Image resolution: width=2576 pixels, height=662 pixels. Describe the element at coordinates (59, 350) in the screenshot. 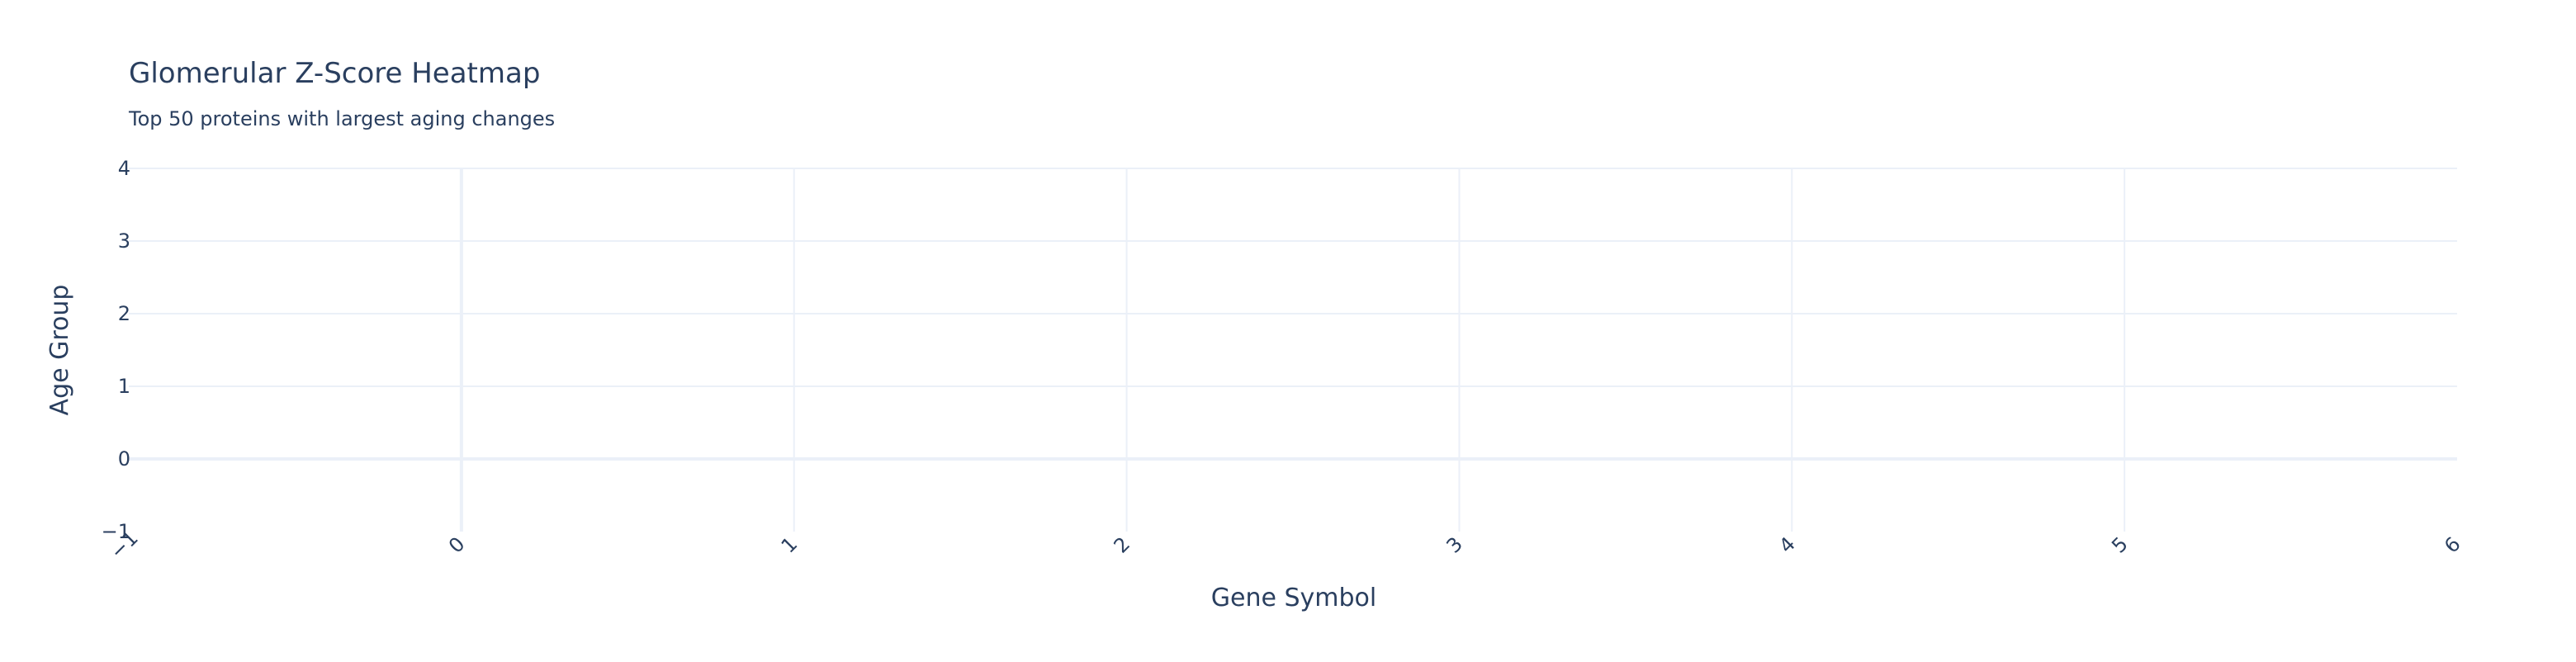

I see `y-axis-title: Age Group` at that location.